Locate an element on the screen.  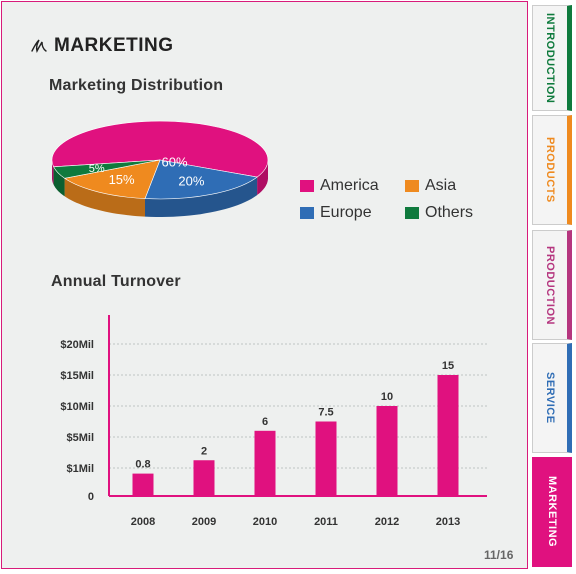
signature-icon is located at coordinates (39, 46).